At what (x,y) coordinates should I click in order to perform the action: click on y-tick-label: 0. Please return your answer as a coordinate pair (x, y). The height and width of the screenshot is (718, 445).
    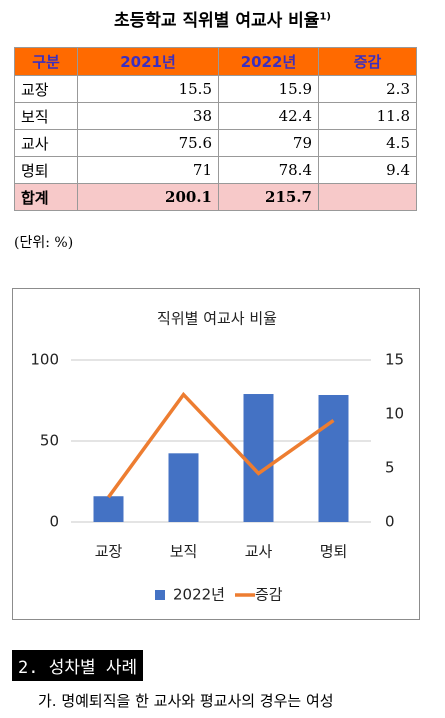
    Looking at the image, I should click on (54, 522).